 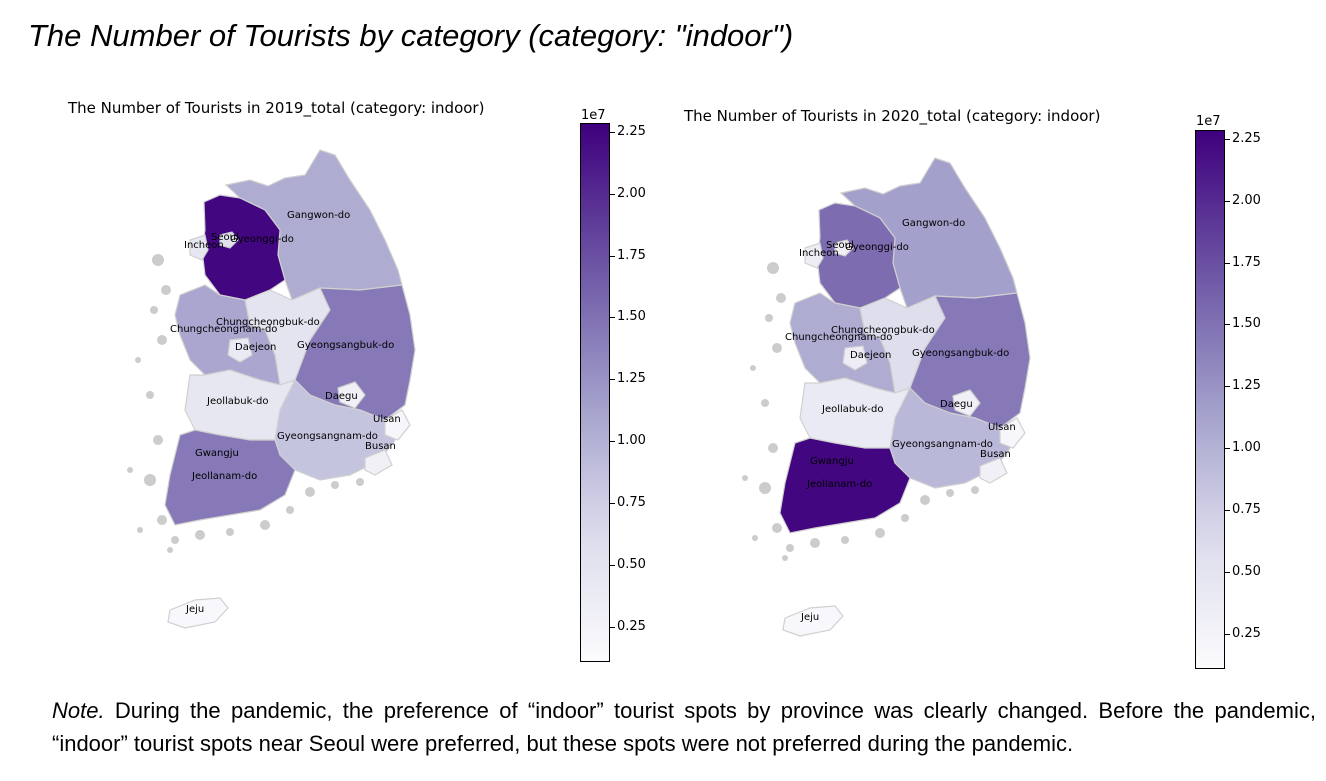 I want to click on region-label-chungcheongbuk-do: Chungcheongbuk-do, so click(x=268, y=322).